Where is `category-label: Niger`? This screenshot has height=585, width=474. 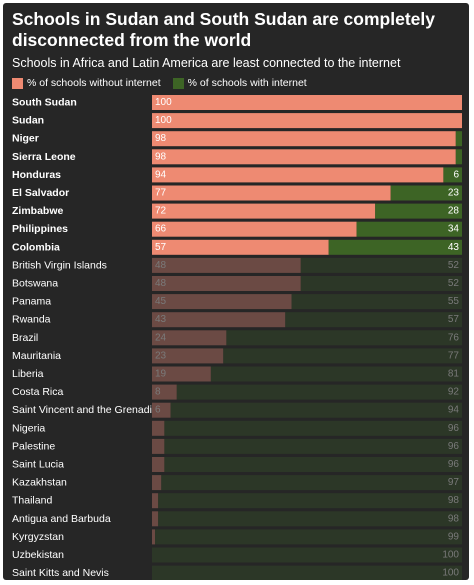
category-label: Niger is located at coordinates (25, 139).